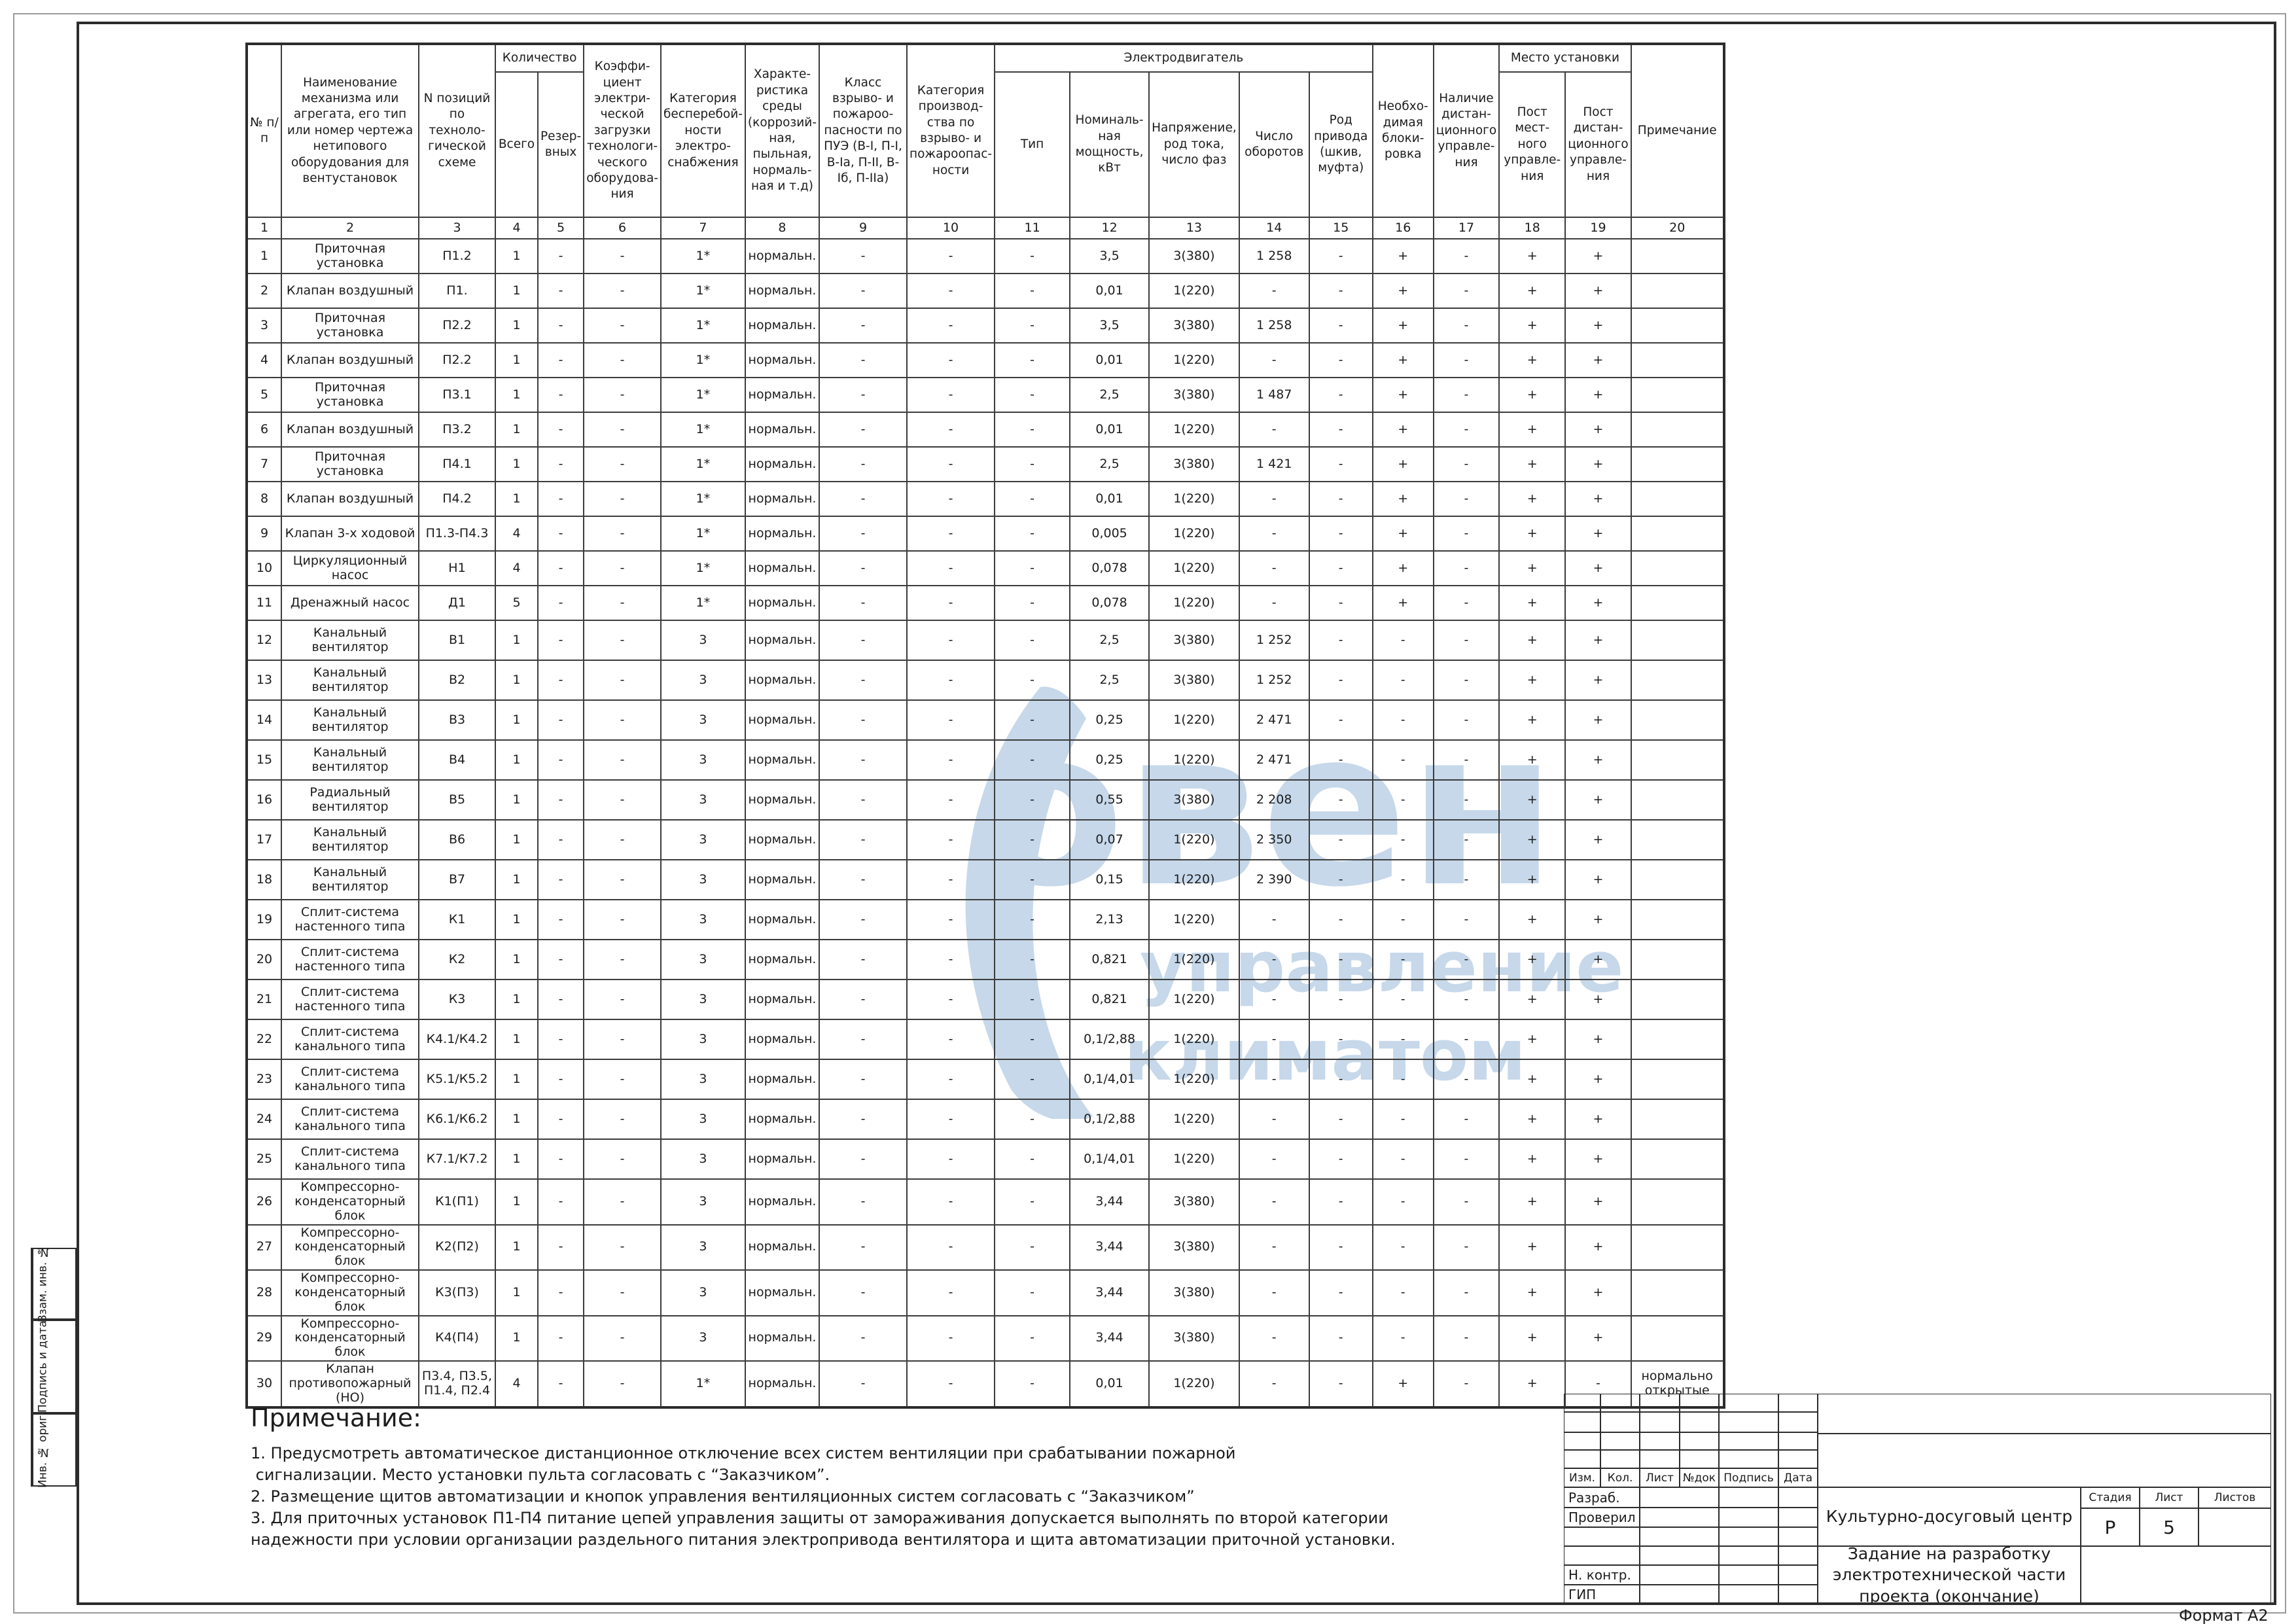 The image size is (2296, 1624). What do you see at coordinates (264, 395) in the screenshot?
I see `table-cell: 5` at bounding box center [264, 395].